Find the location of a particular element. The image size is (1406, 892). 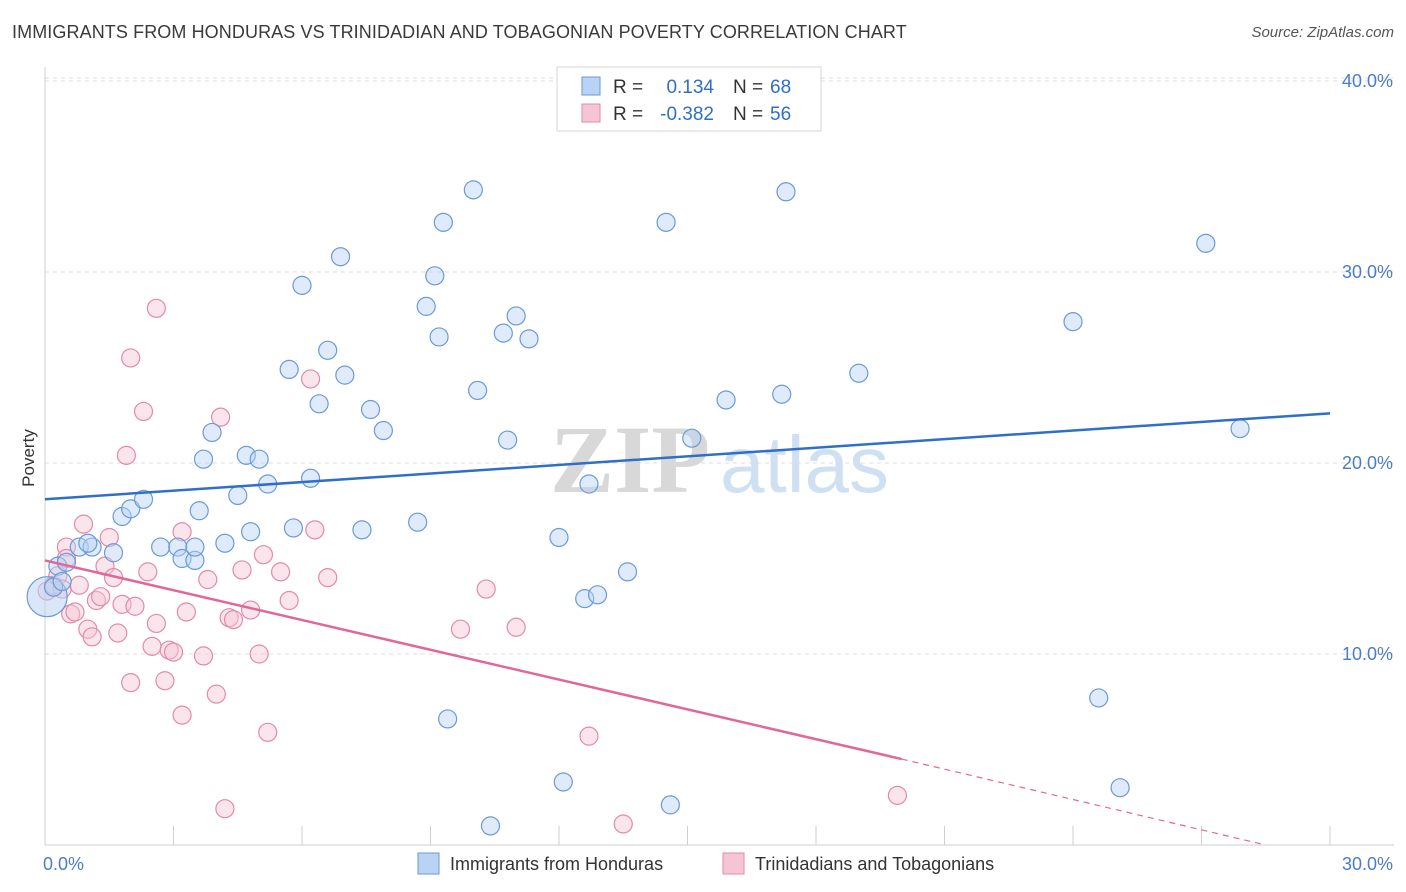

stats-legend-swatch-blue is located at coordinates (591, 86).